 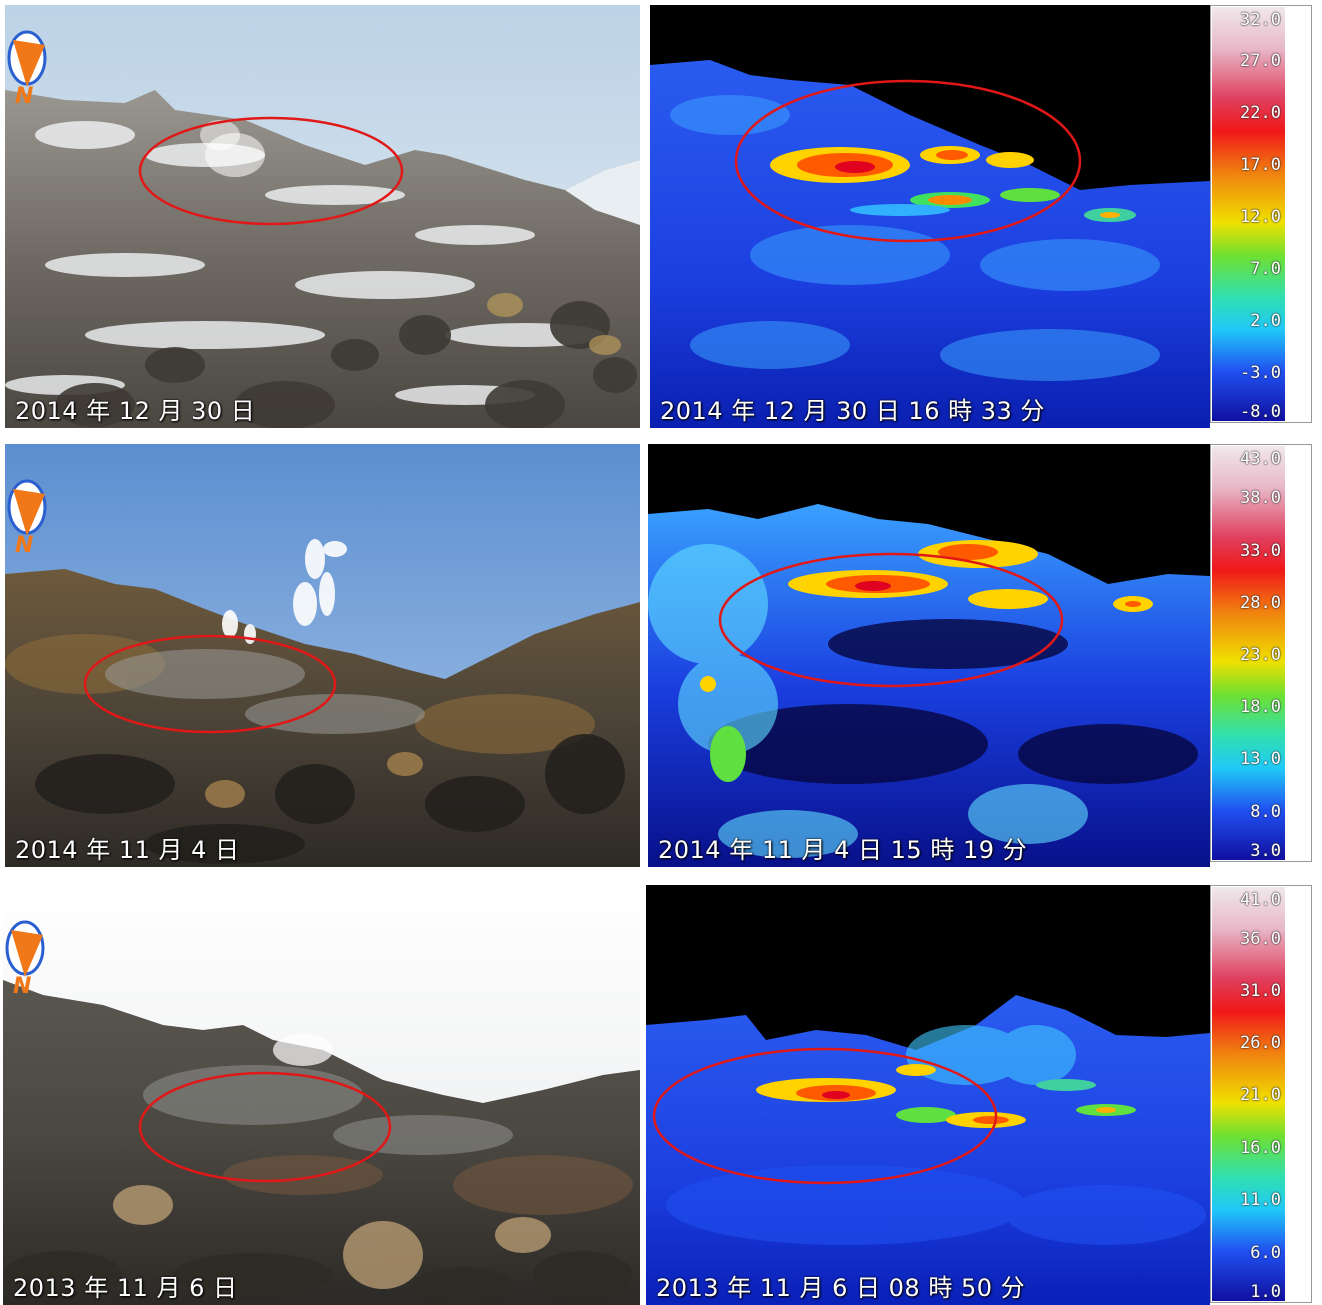 What do you see at coordinates (1260, 991) in the screenshot?
I see `scale-label: 31.0` at bounding box center [1260, 991].